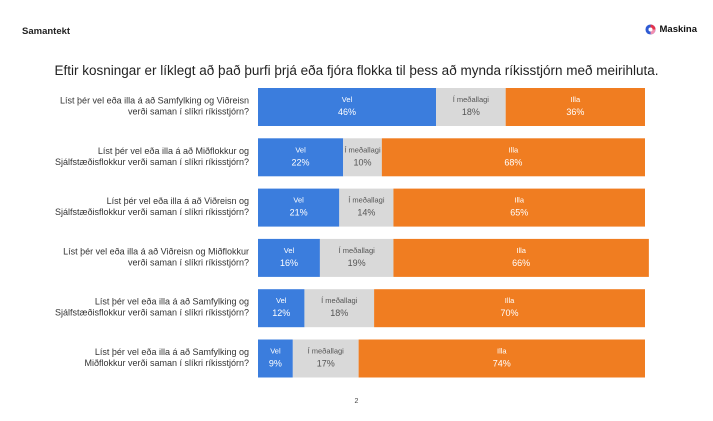 The width and height of the screenshot is (713, 421). What do you see at coordinates (301, 162) in the screenshot?
I see `segment-value-label: 22%` at bounding box center [301, 162].